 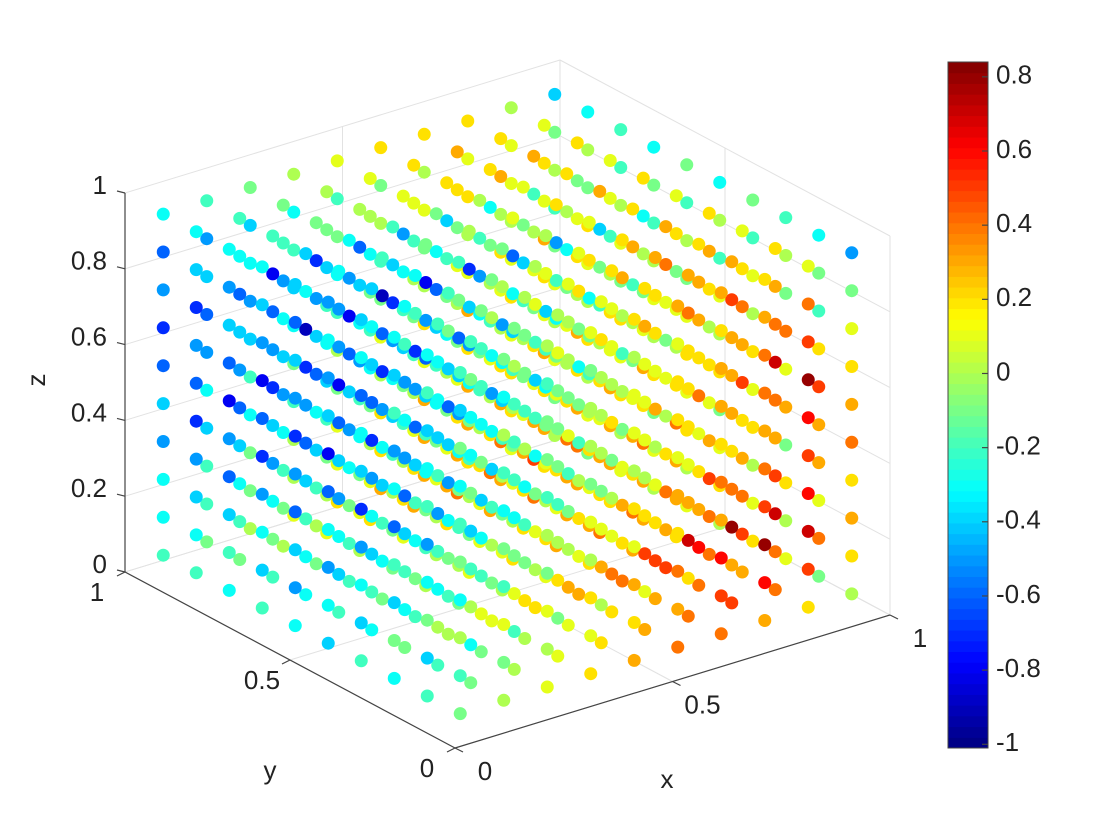 What do you see at coordinates (36, 380) in the screenshot?
I see `z-axis-label: z` at bounding box center [36, 380].